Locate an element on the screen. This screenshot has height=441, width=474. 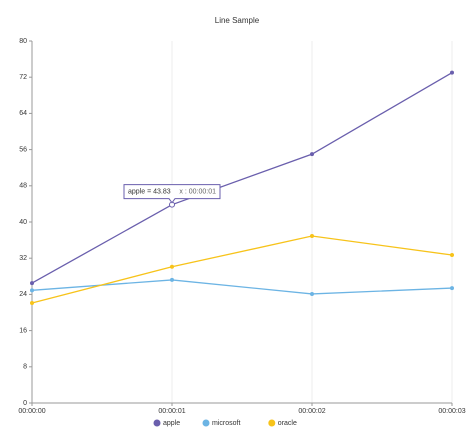
y-tick-label: 8 is located at coordinates (25, 367).